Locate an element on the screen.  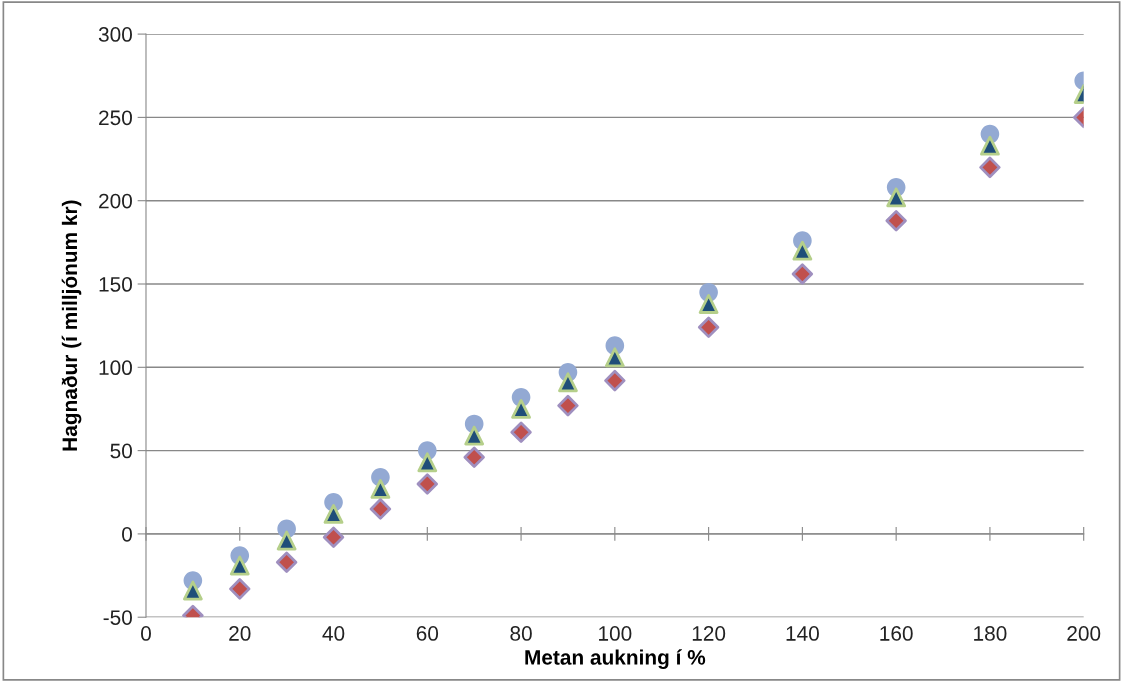
y-tick-label: 100 is located at coordinates (115, 368).